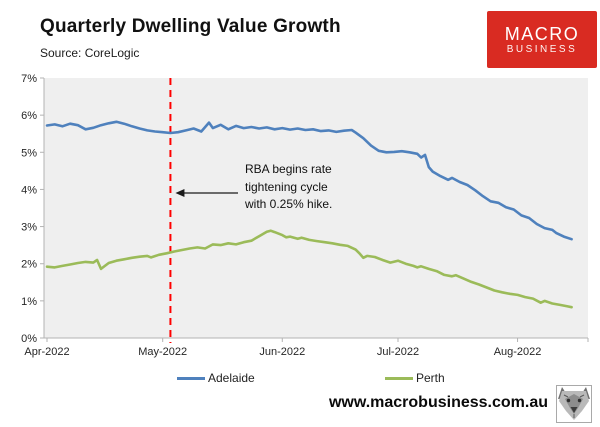 The width and height of the screenshot is (600, 427). I want to click on y-tick-label: 1%, so click(29, 302).